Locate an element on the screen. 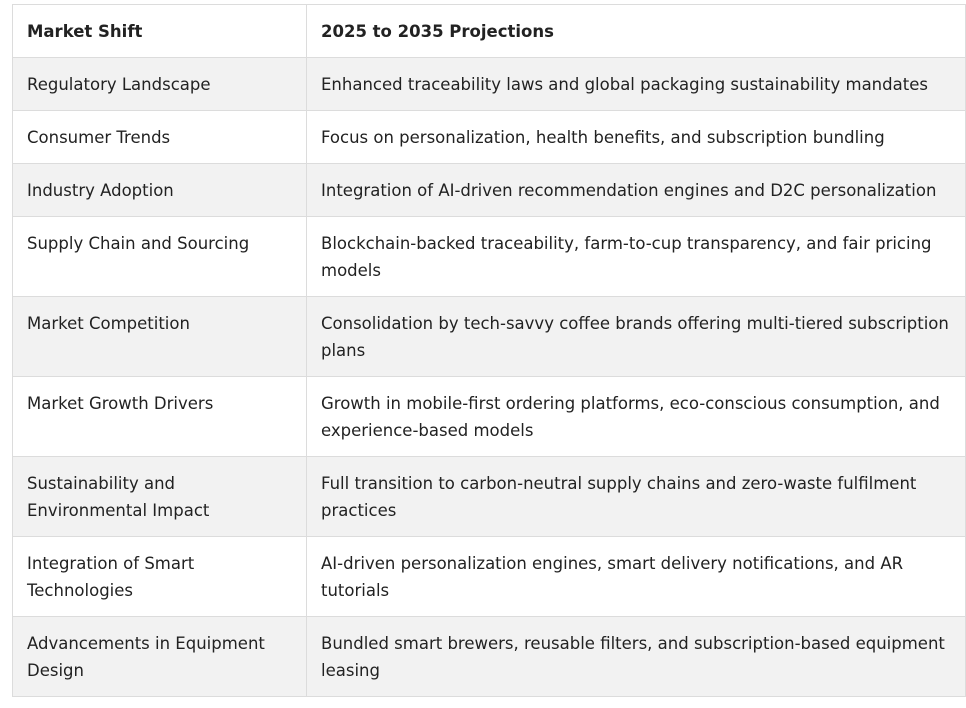  cell-market-shift: Advancements in Equipment Design is located at coordinates (159, 656).